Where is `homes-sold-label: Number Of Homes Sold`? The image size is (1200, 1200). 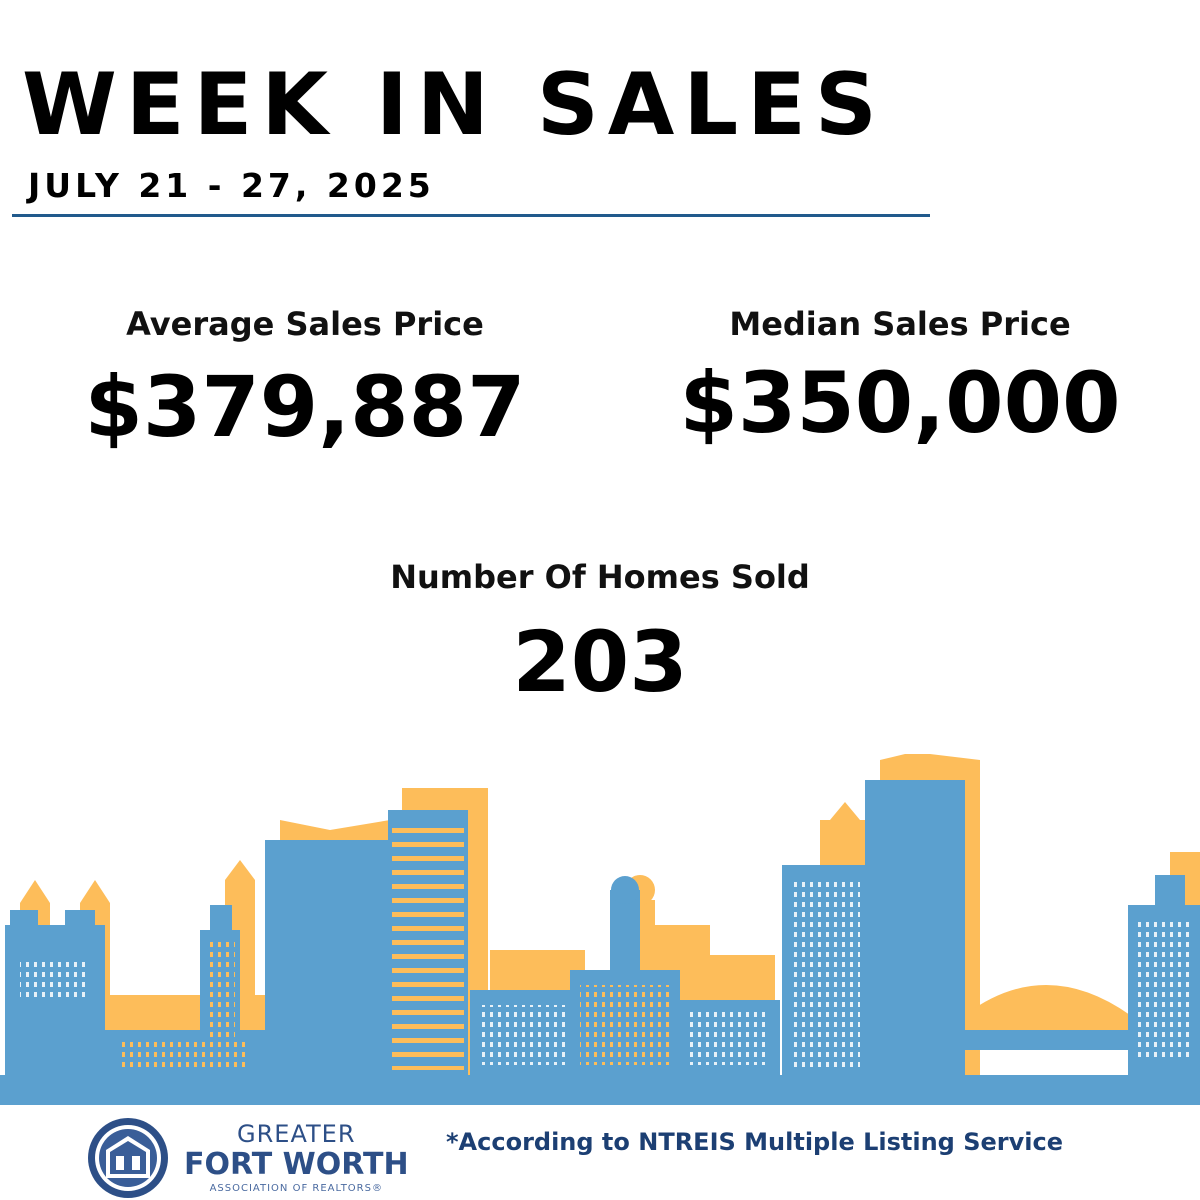
homes-sold-label: Number Of Homes Sold is located at coordinates (600, 577).